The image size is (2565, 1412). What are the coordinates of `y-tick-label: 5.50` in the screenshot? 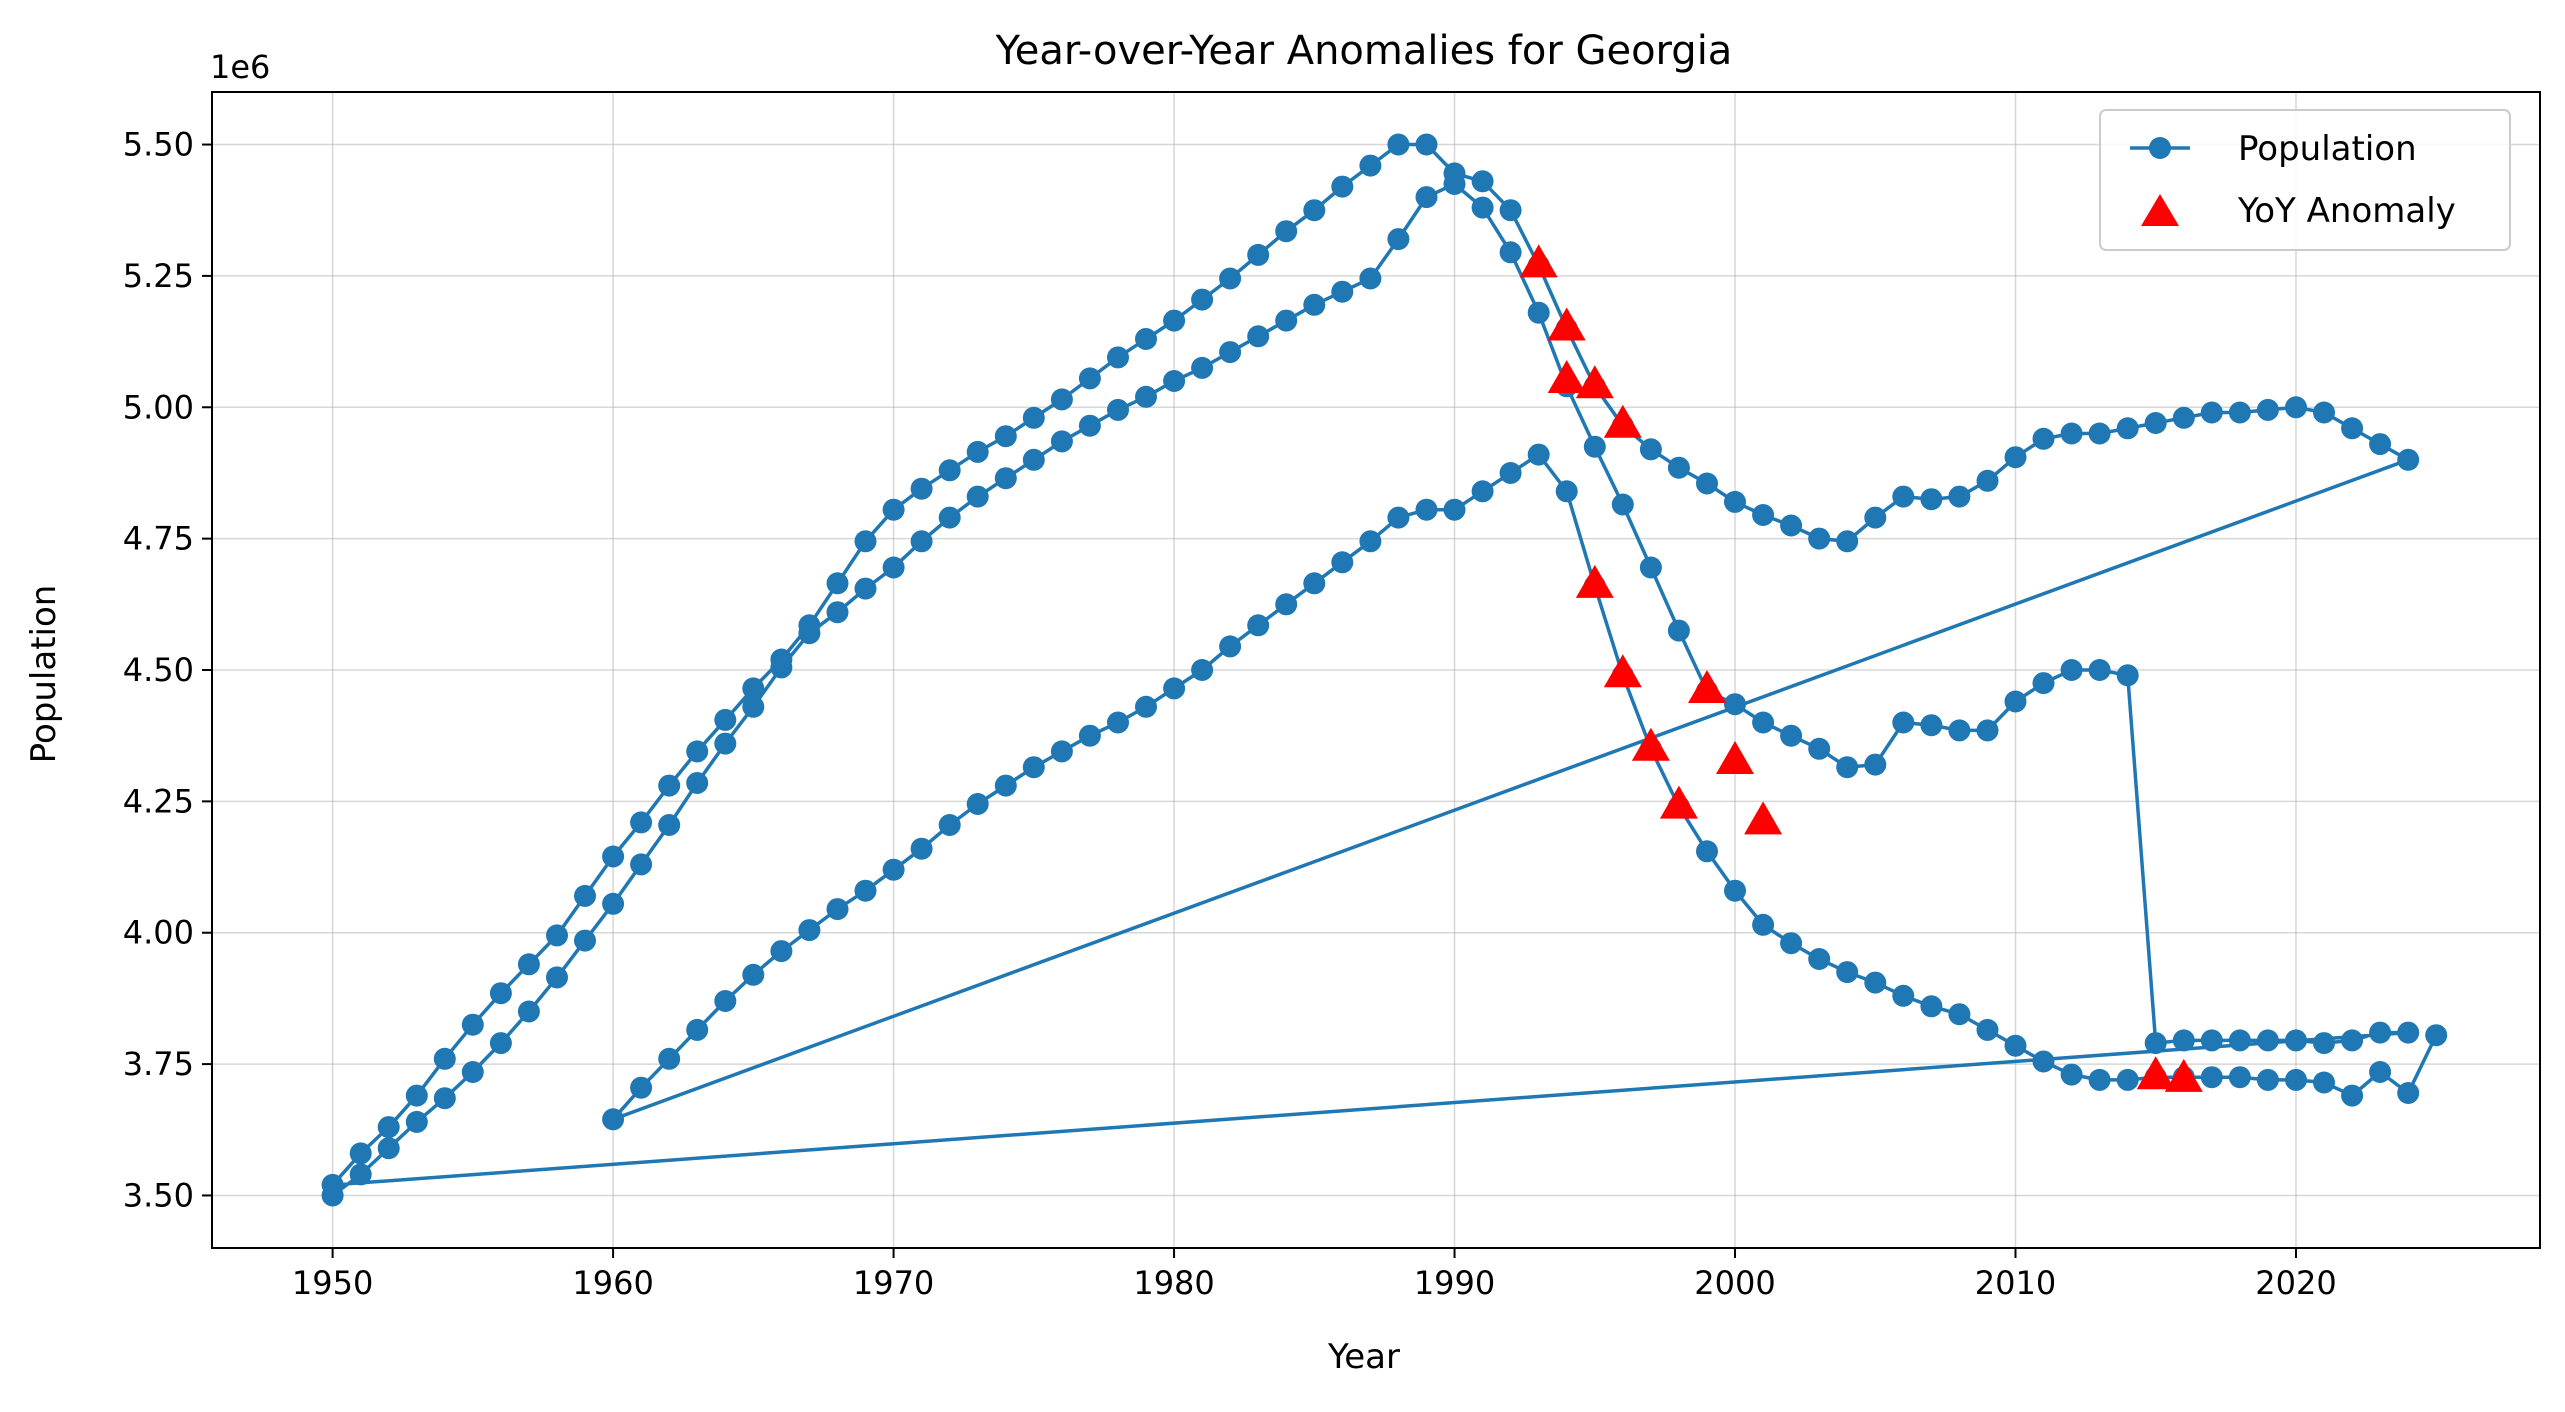 It's located at (158, 145).